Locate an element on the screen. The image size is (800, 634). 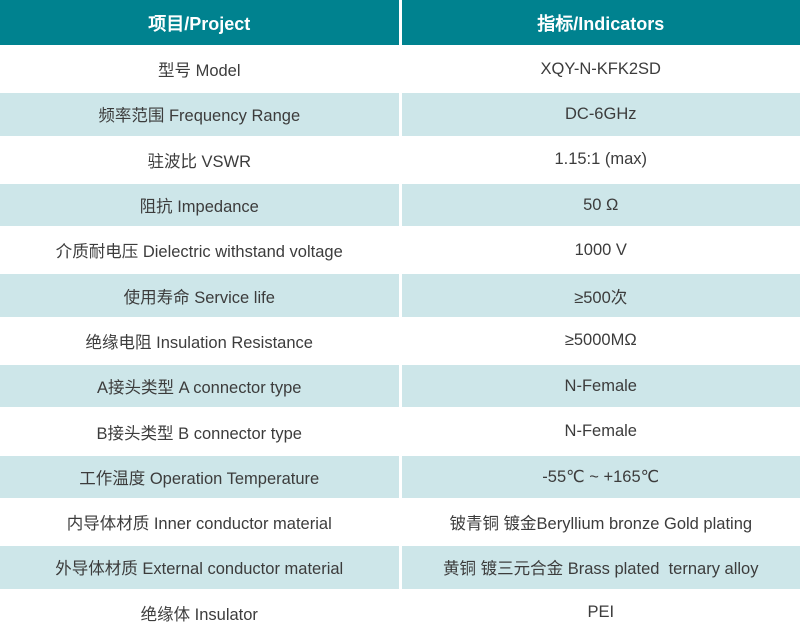
table-row: B接头类型 B connector type N-Female is located at coordinates (400, 432).